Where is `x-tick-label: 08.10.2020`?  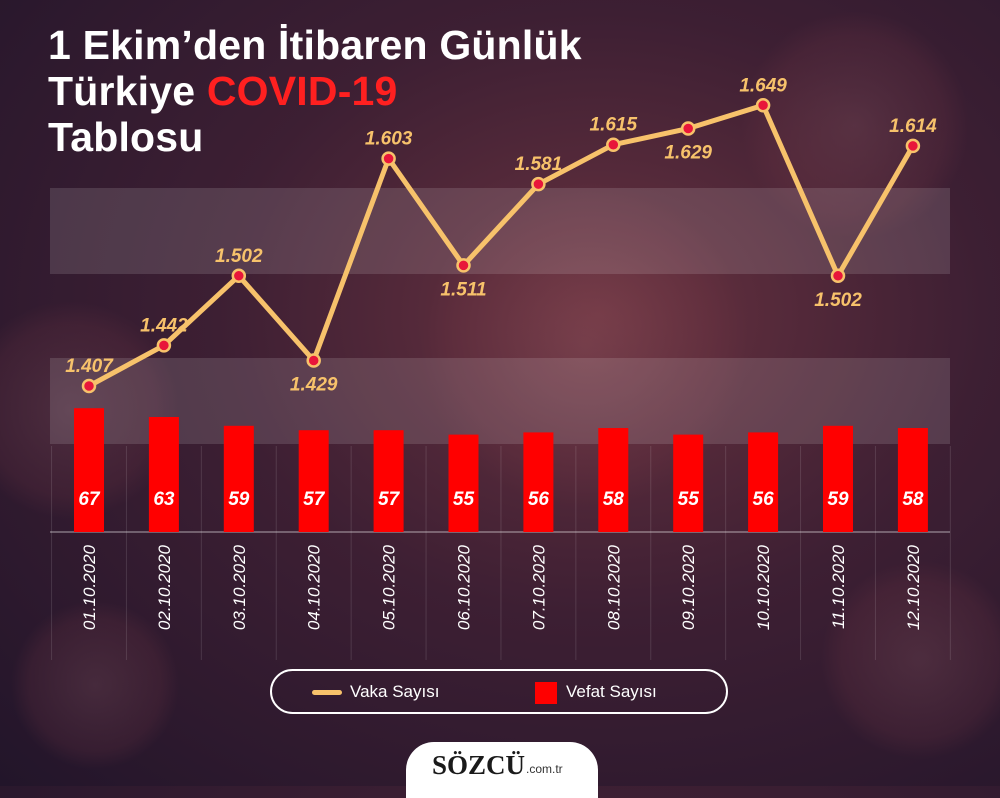 x-tick-label: 08.10.2020 is located at coordinates (613, 587).